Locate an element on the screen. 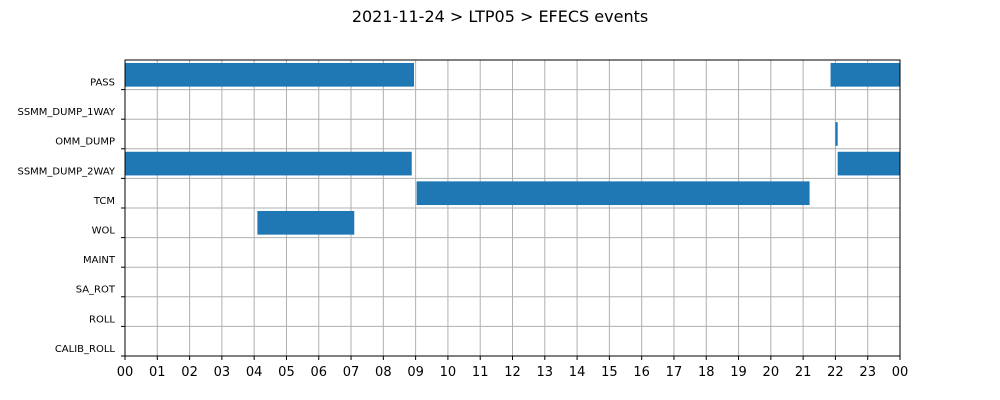  y-tick-label: SA_ROT is located at coordinates (96, 290).